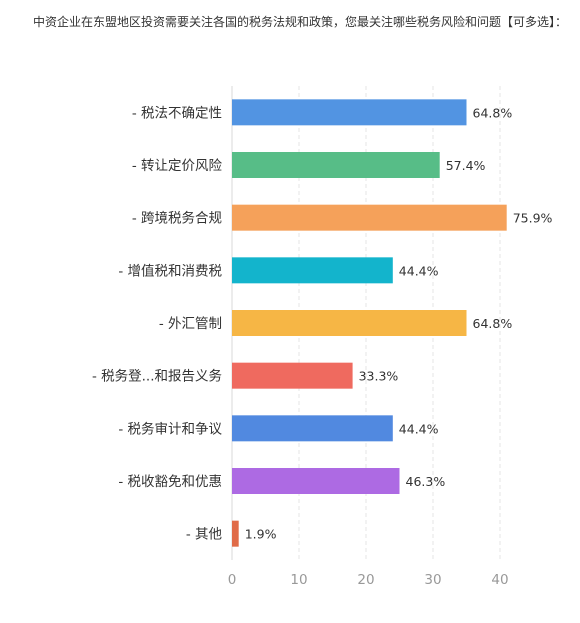 The height and width of the screenshot is (623, 580). I want to click on value-label: 57.4%, so click(466, 165).